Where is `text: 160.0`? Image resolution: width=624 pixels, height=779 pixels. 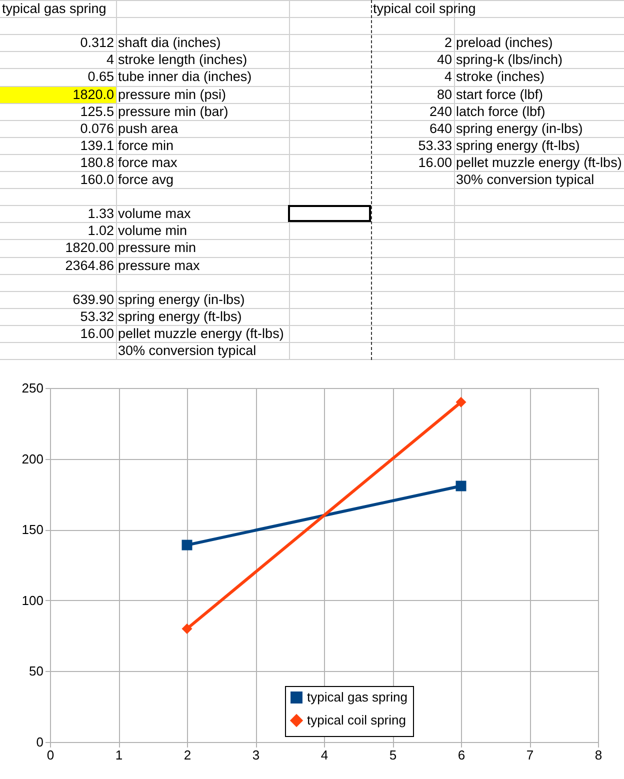
text: 160.0 is located at coordinates (97, 179).